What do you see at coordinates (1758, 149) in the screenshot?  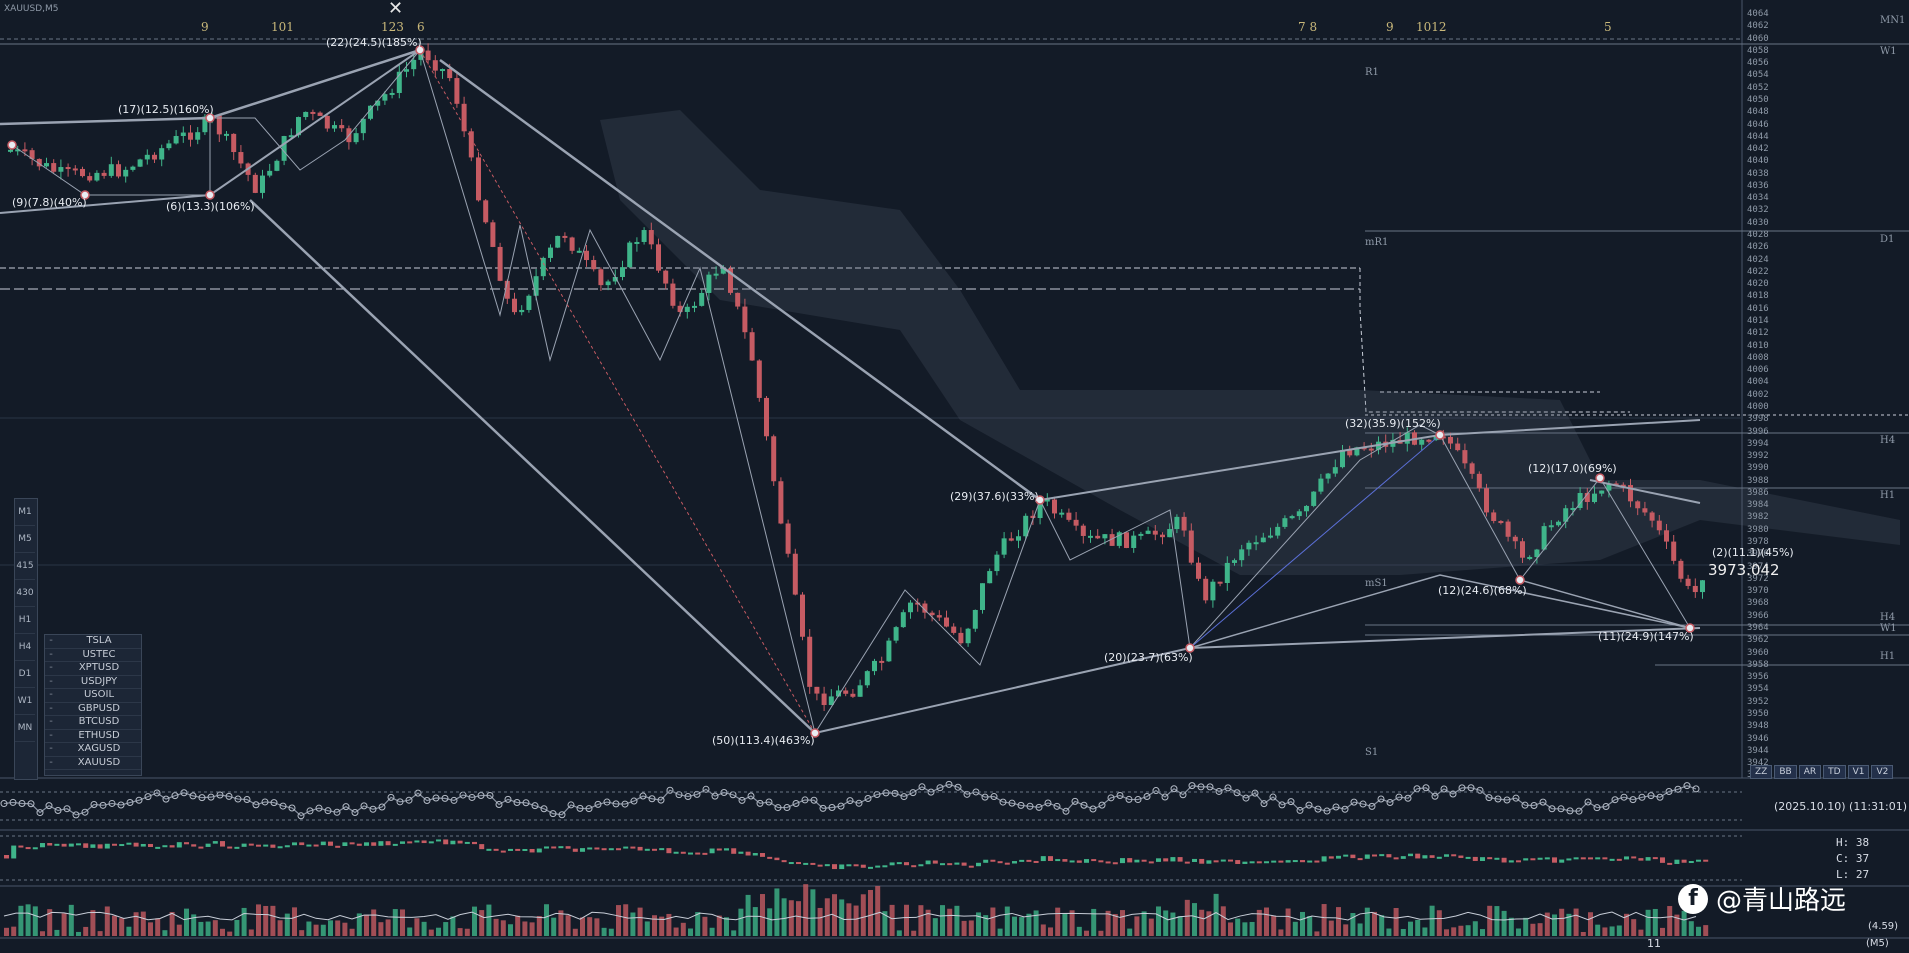 I see `price-tick: 4042` at bounding box center [1758, 149].